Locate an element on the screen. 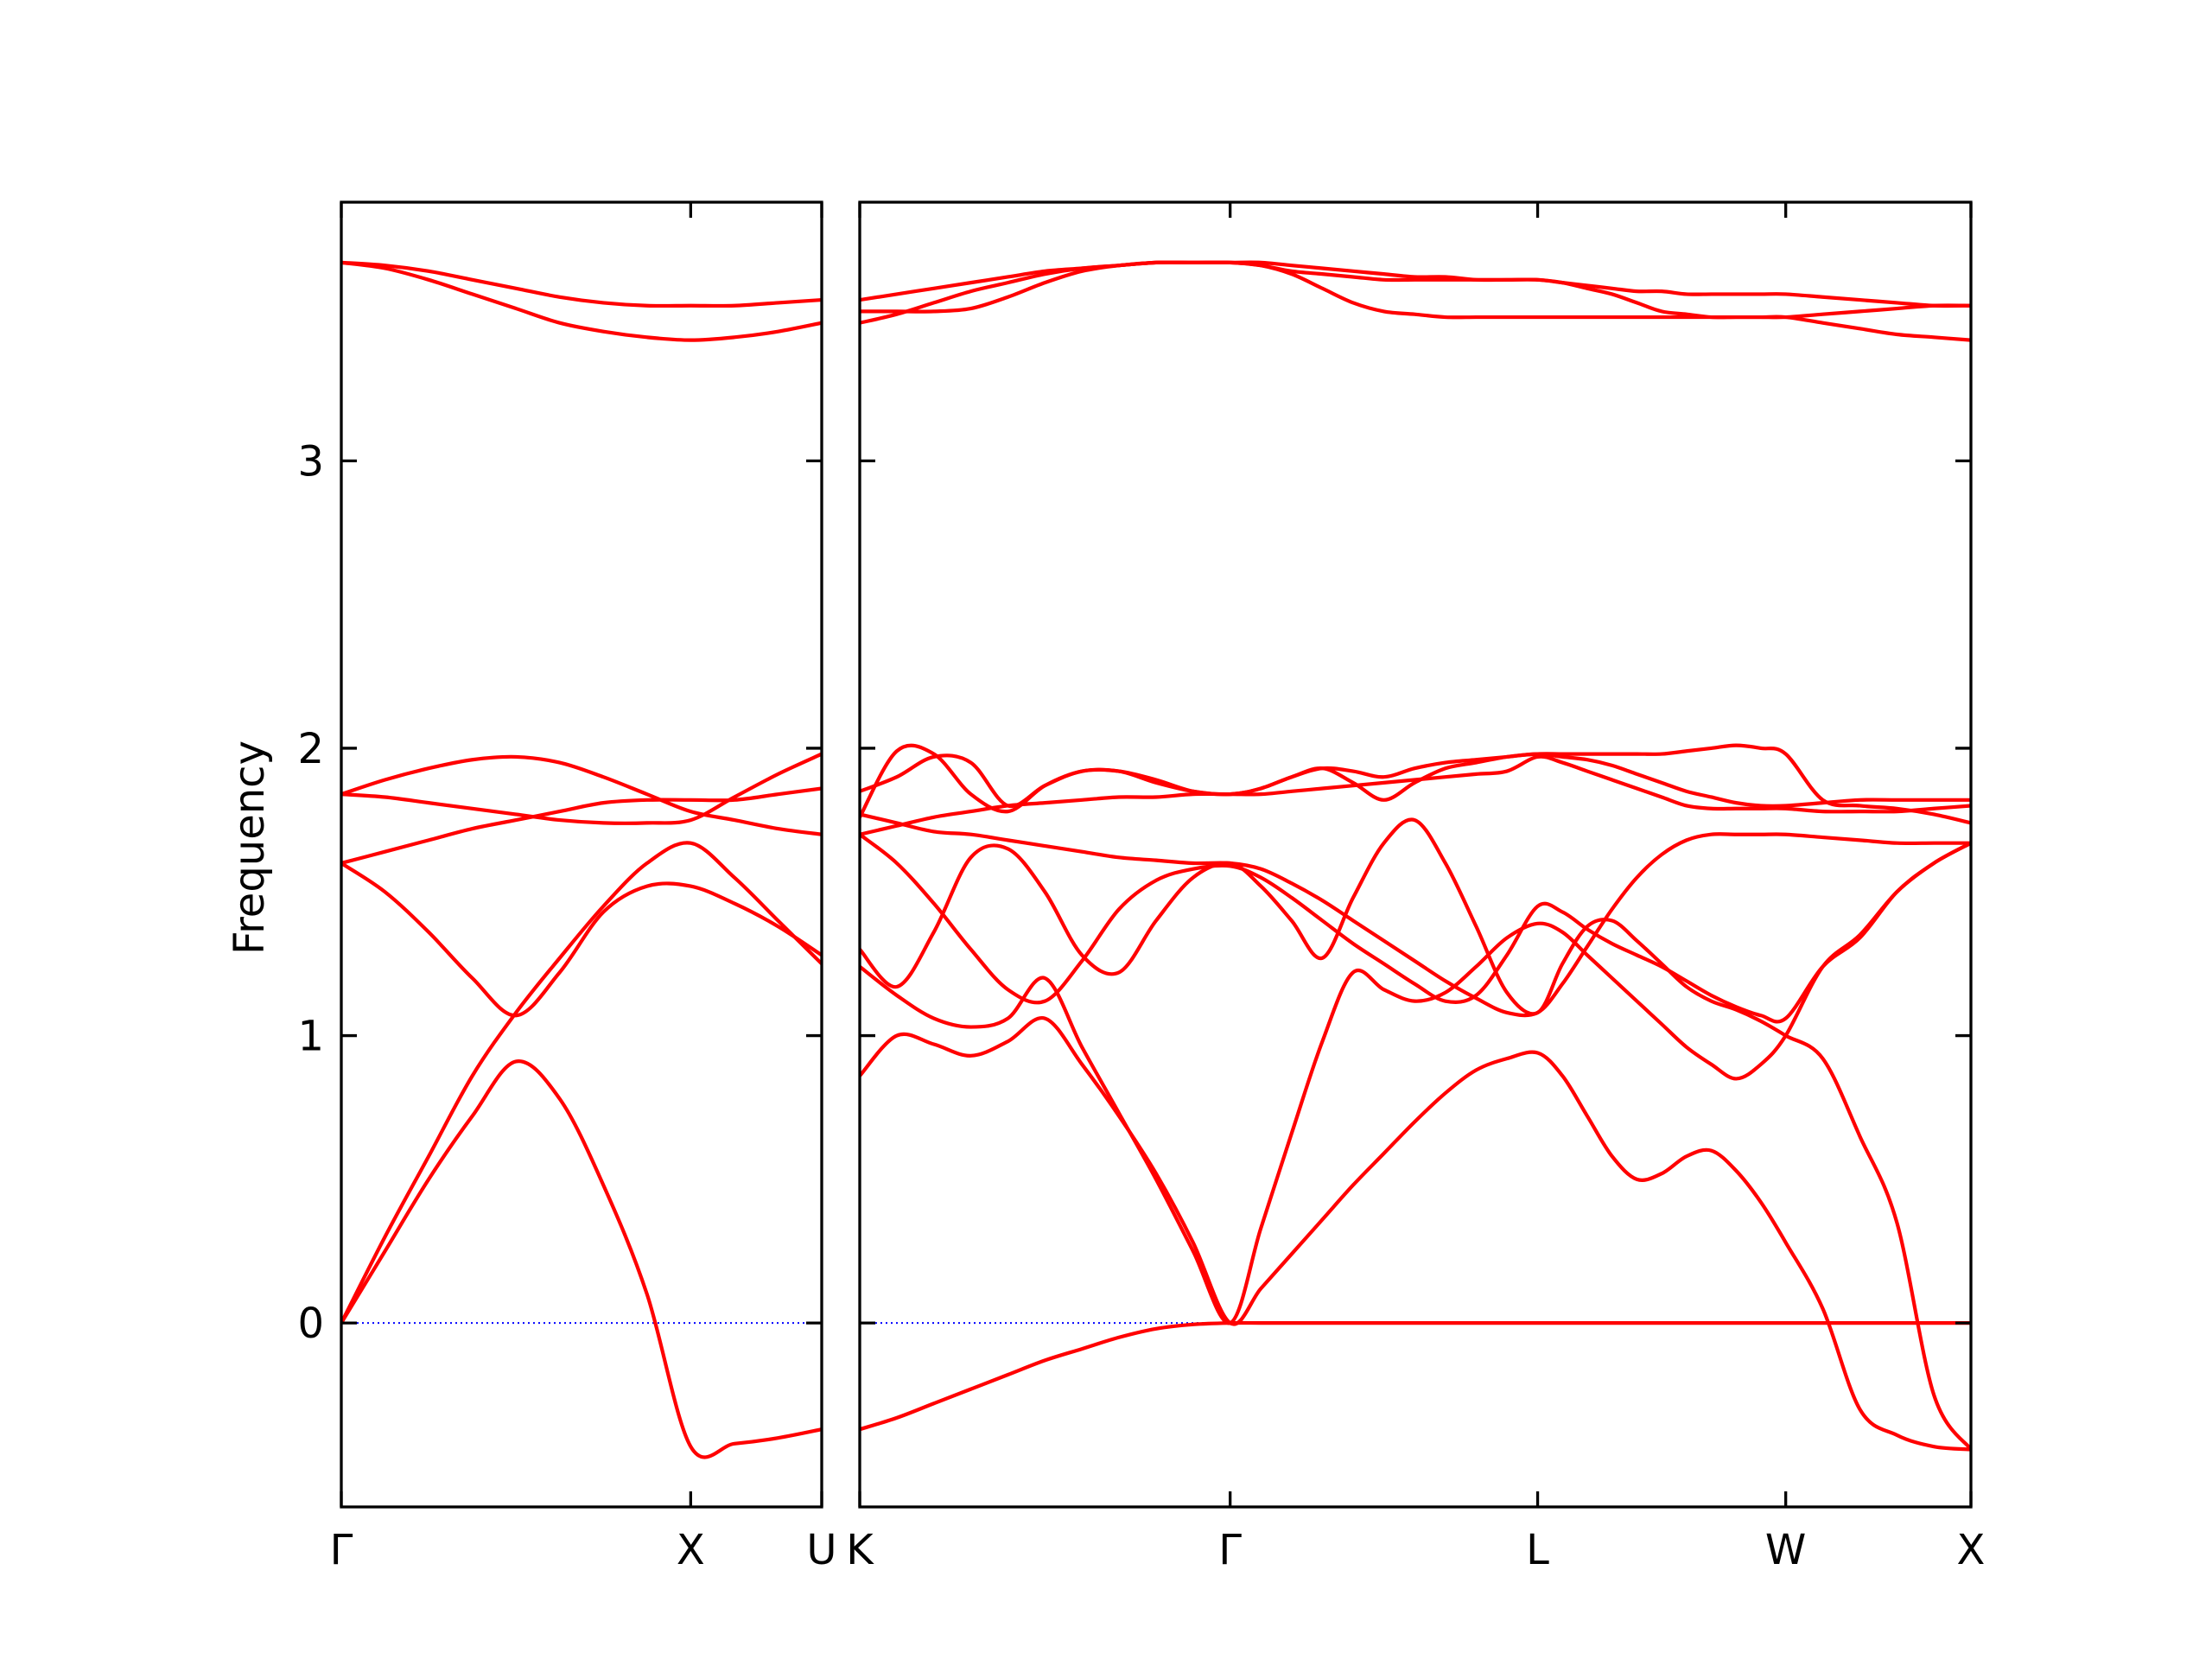 This screenshot has height=1659, width=2212. y-tick-label: 3 is located at coordinates (310, 461).